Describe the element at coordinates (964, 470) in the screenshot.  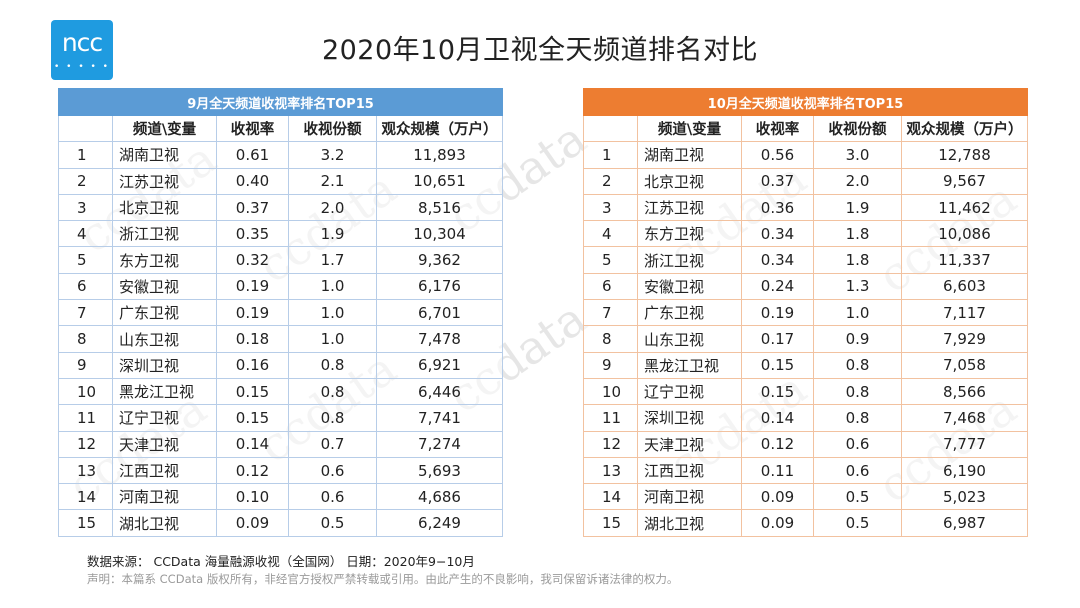
I see `audience-cell: 6,190` at that location.